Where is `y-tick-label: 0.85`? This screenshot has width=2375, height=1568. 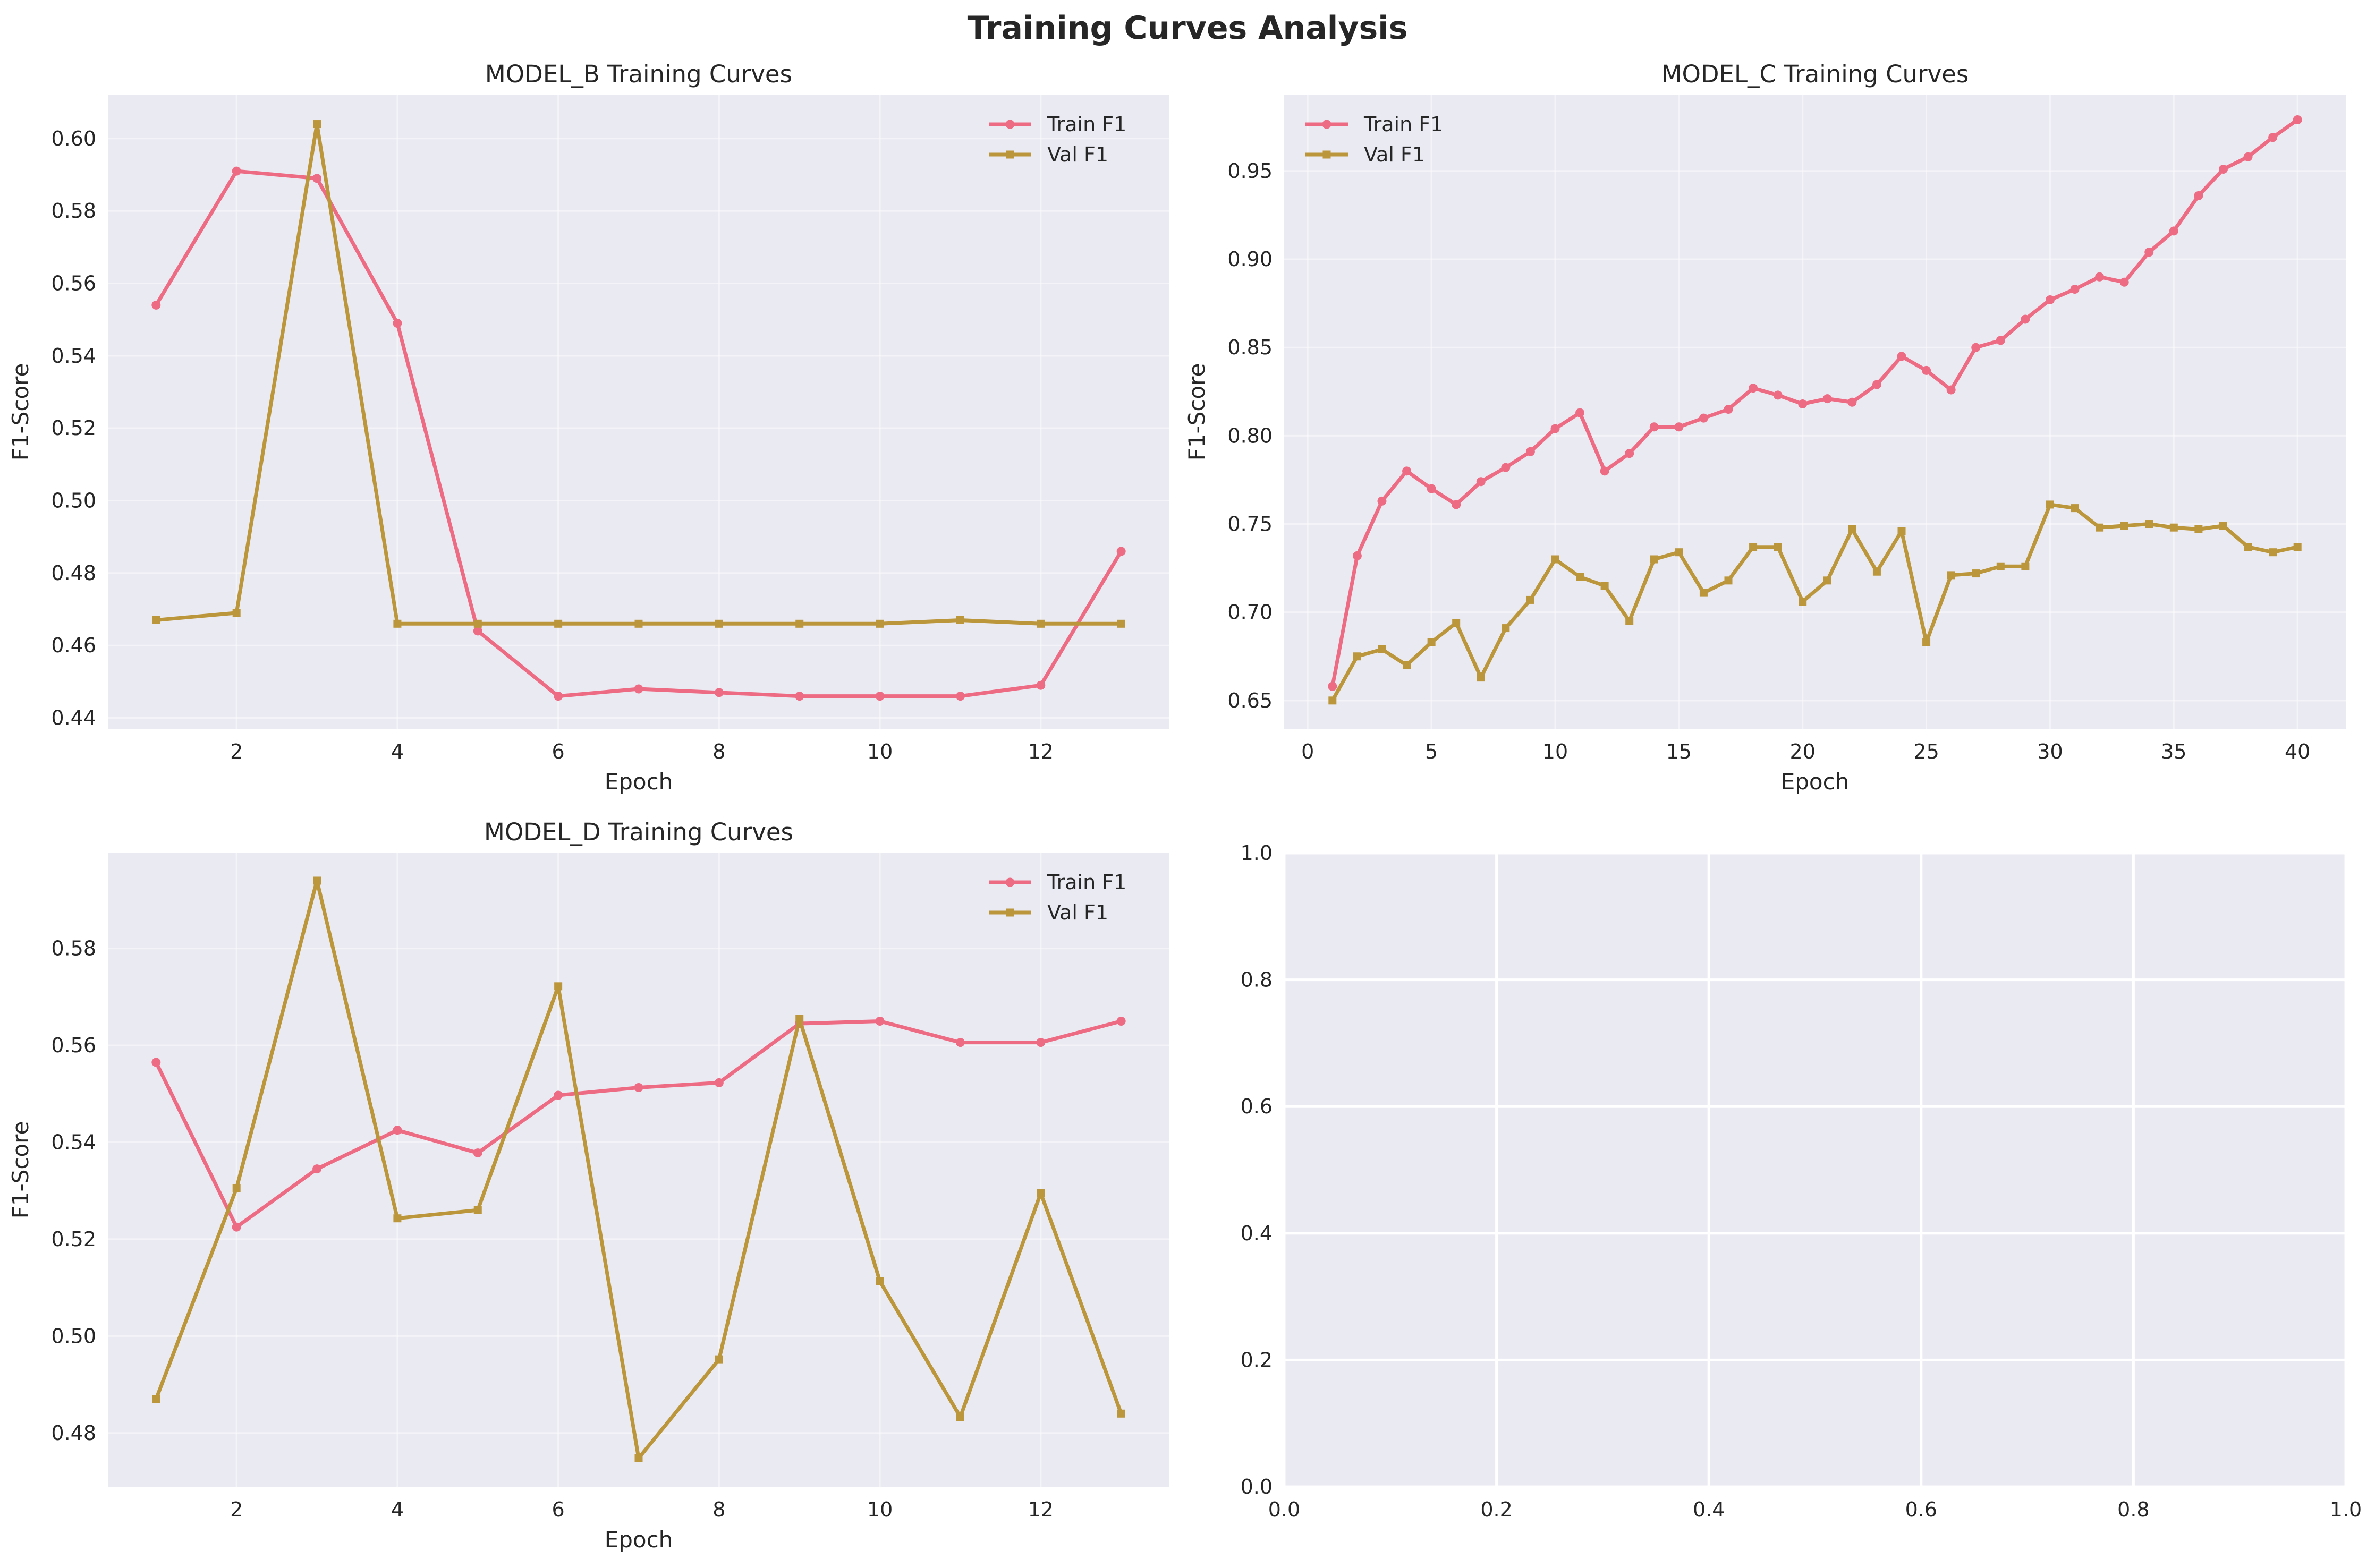 y-tick-label: 0.85 is located at coordinates (1250, 347).